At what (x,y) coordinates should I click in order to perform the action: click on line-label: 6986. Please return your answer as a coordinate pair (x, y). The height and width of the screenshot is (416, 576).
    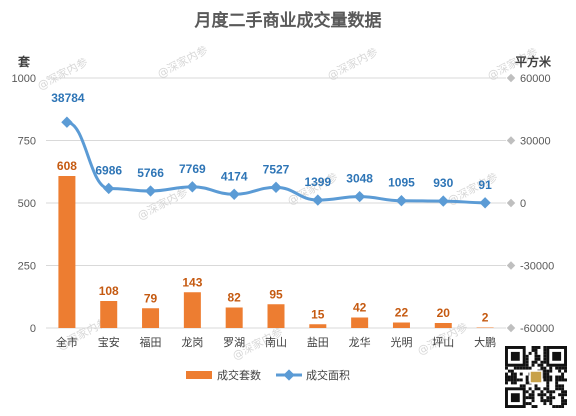
    Looking at the image, I should click on (108, 170).